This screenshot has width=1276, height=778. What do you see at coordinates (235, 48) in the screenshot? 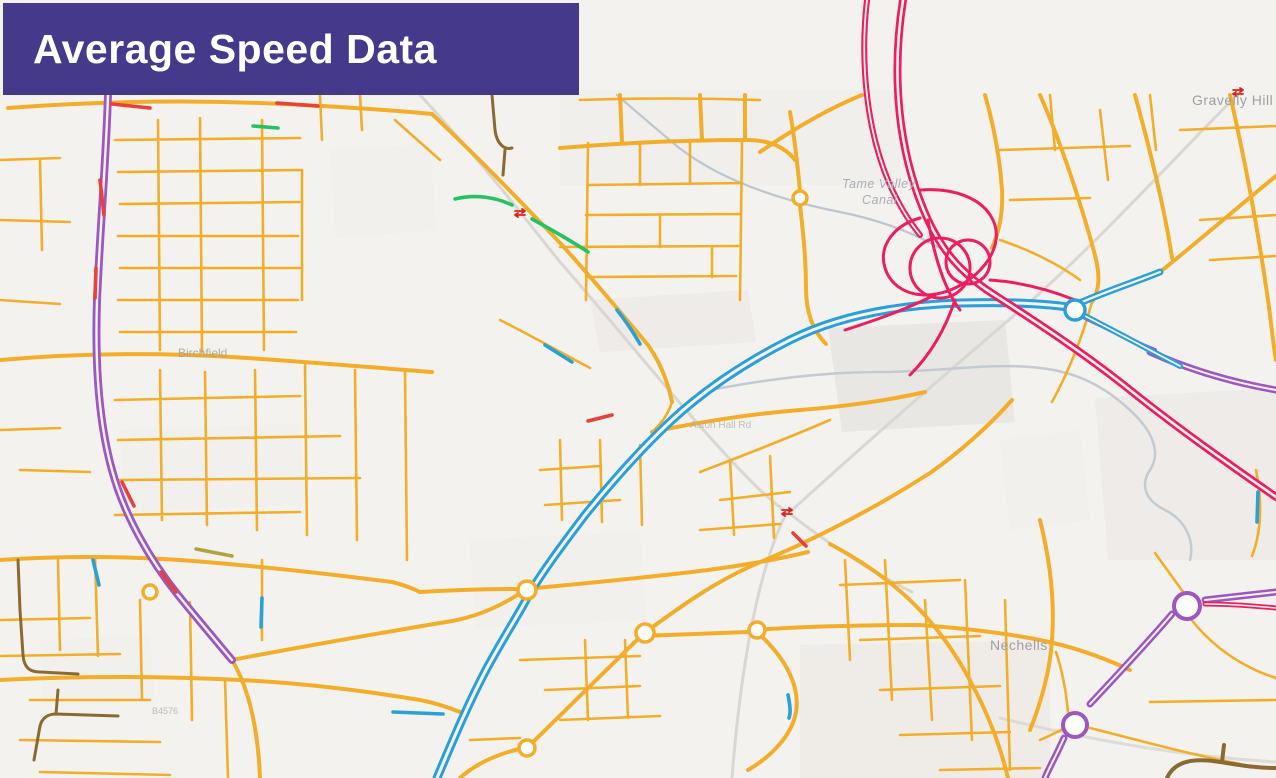
I see `page-title: Average Speed Data` at bounding box center [235, 48].